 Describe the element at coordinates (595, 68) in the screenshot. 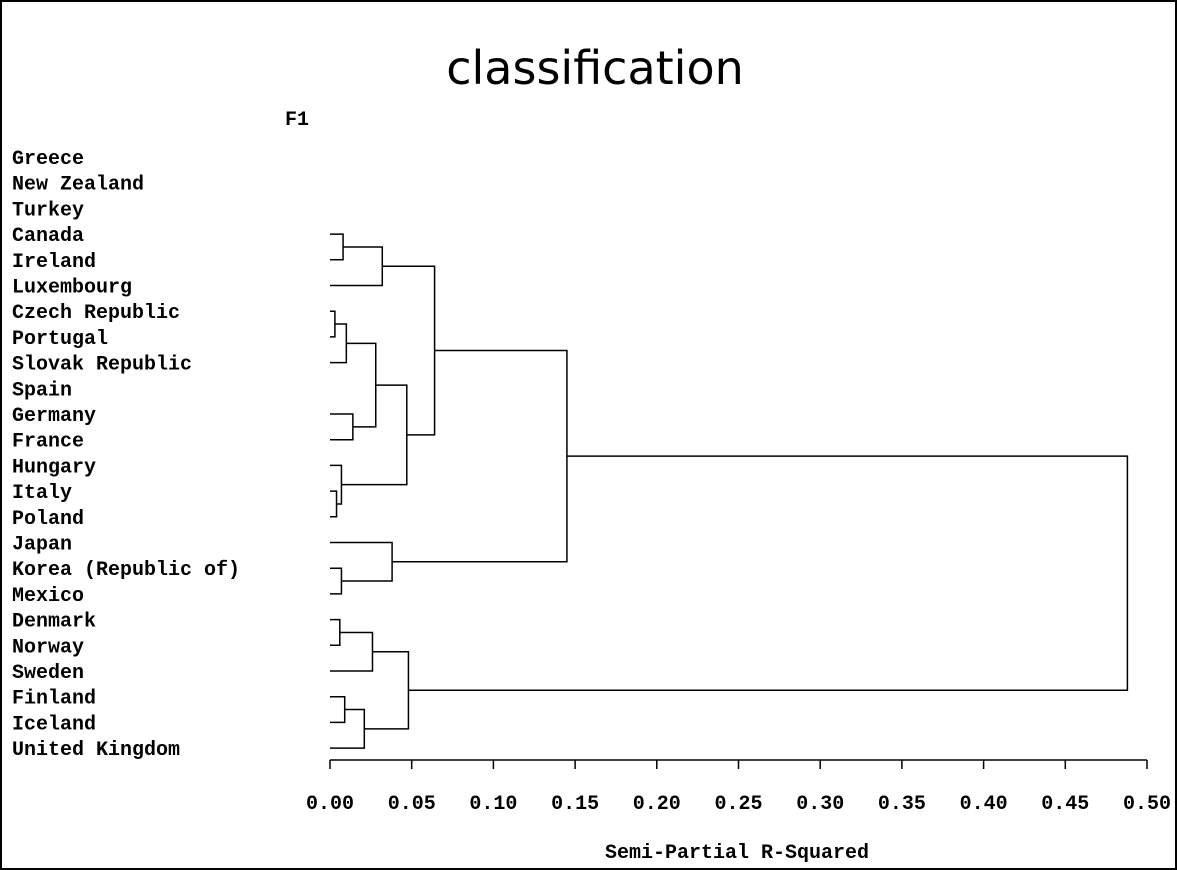

I see `chart-title: classification` at that location.